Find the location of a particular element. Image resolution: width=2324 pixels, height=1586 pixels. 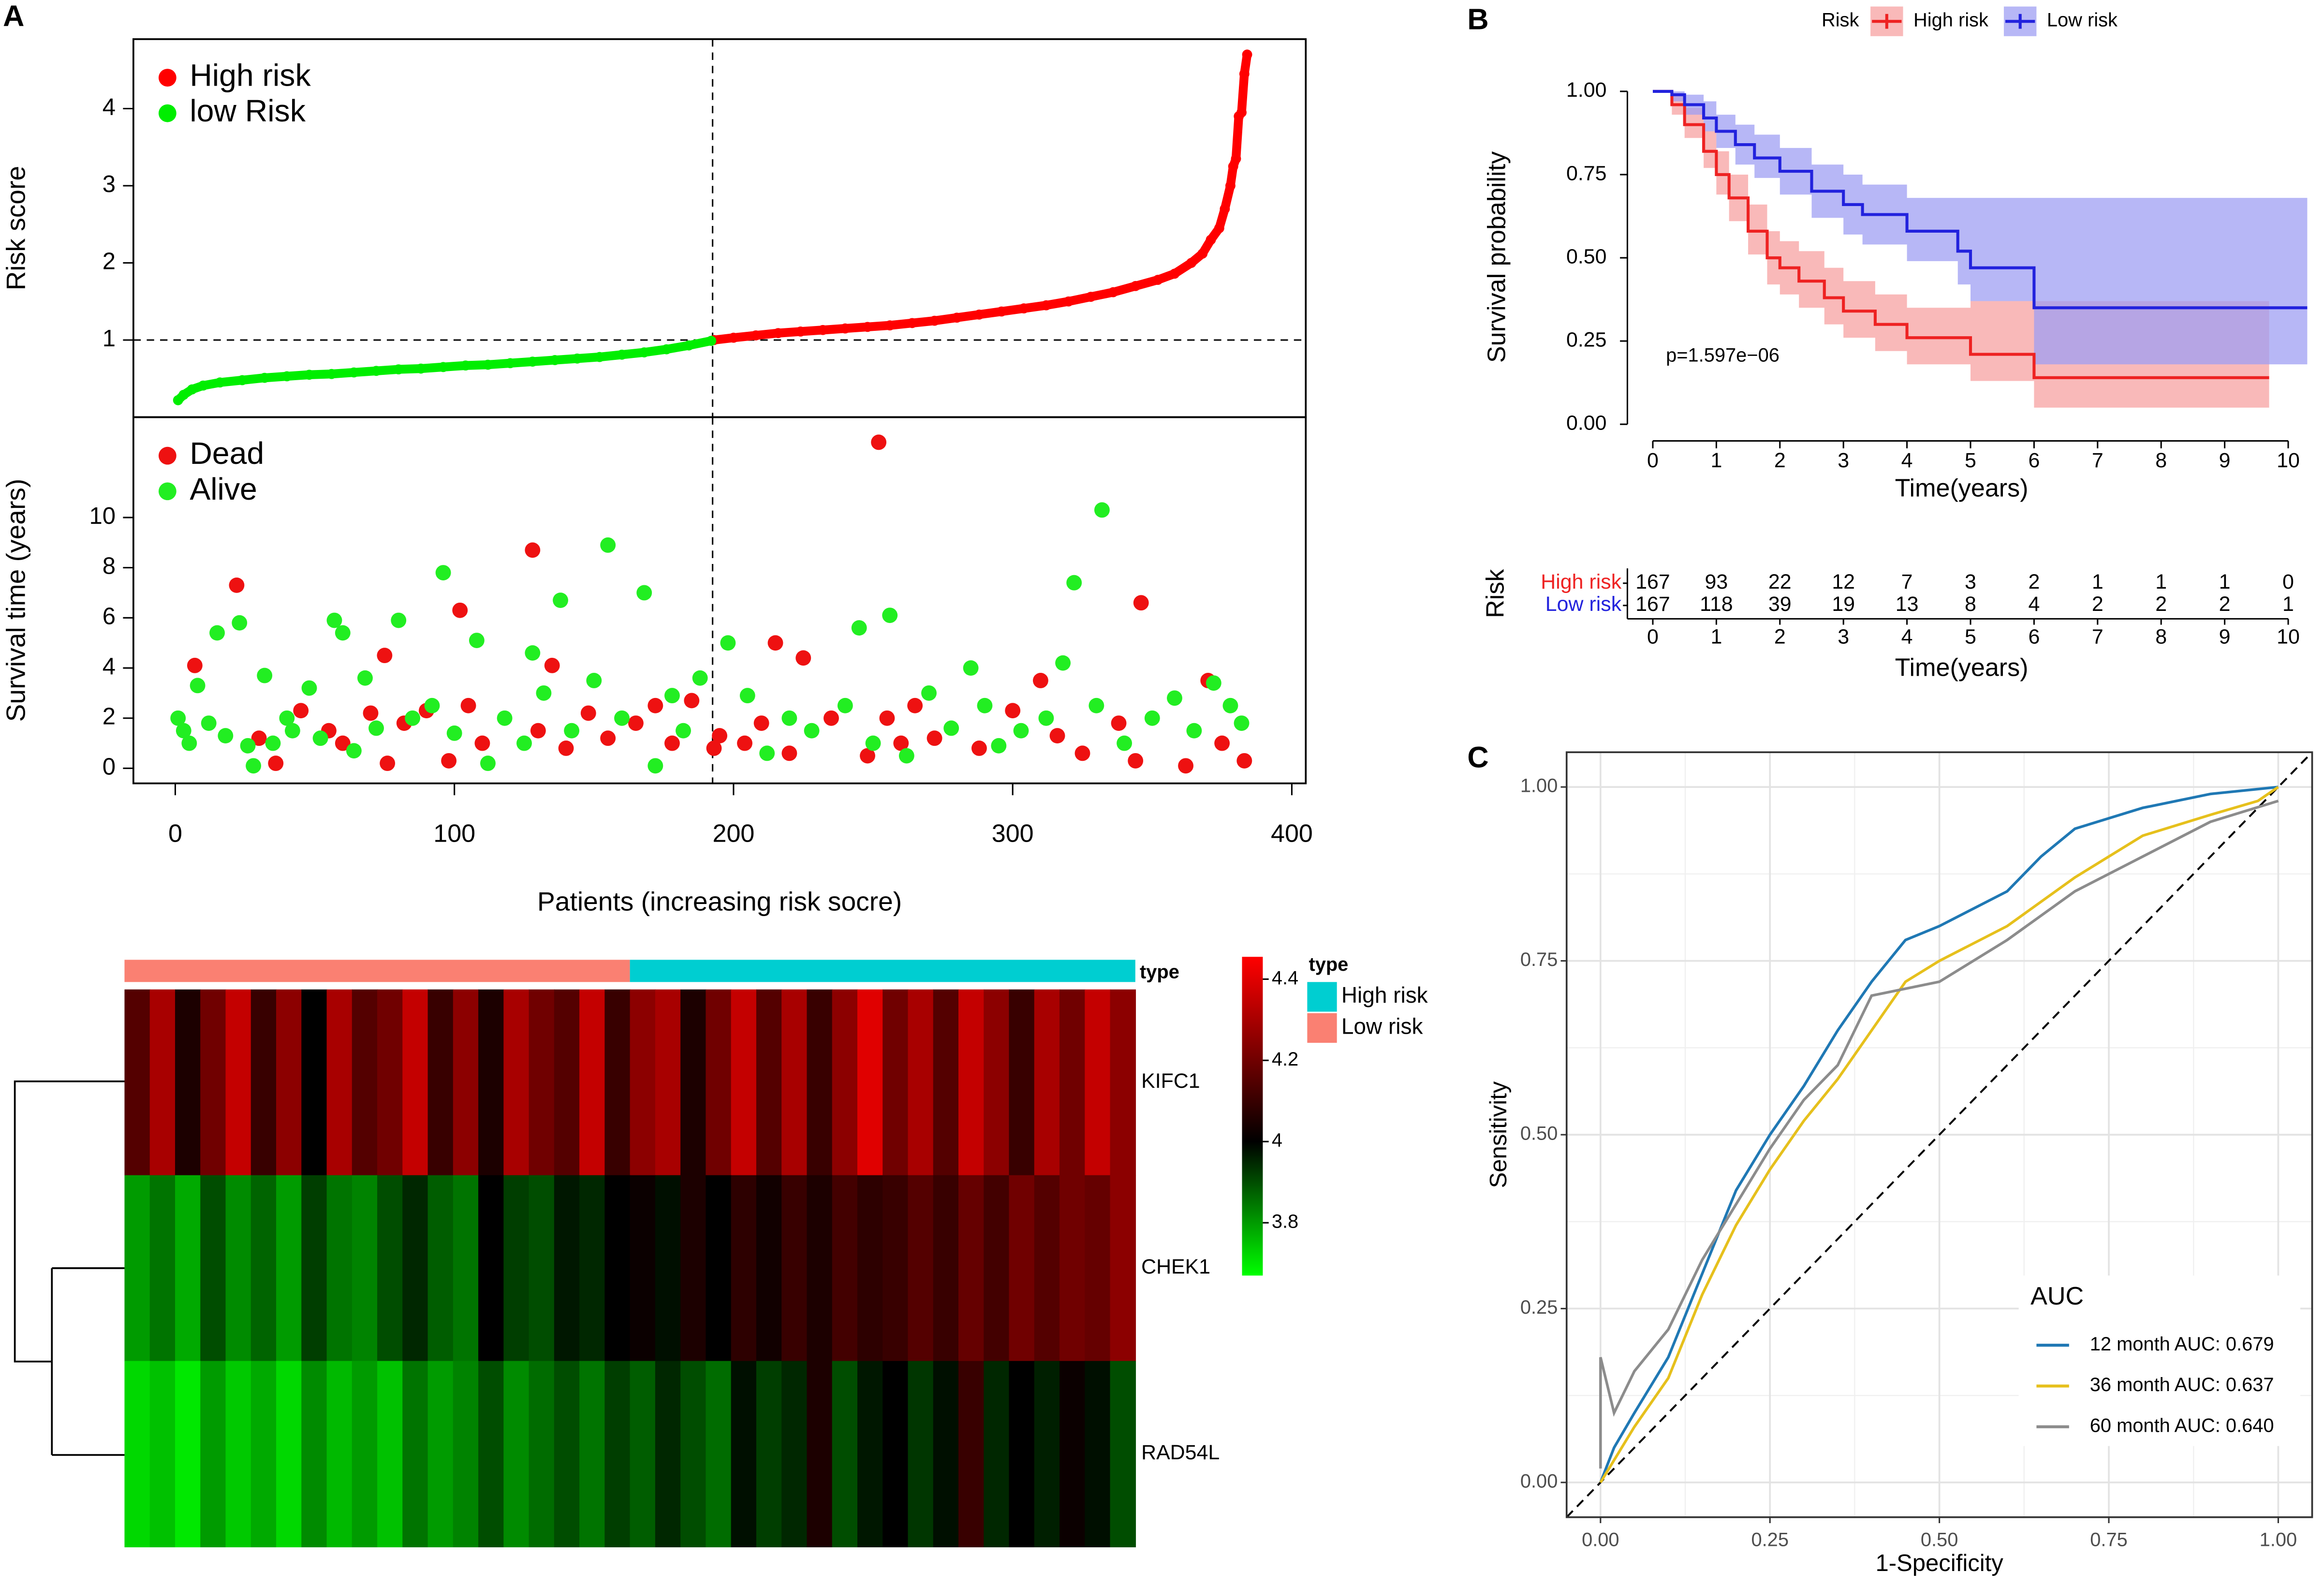

panel-label: B is located at coordinates (1477, 18).